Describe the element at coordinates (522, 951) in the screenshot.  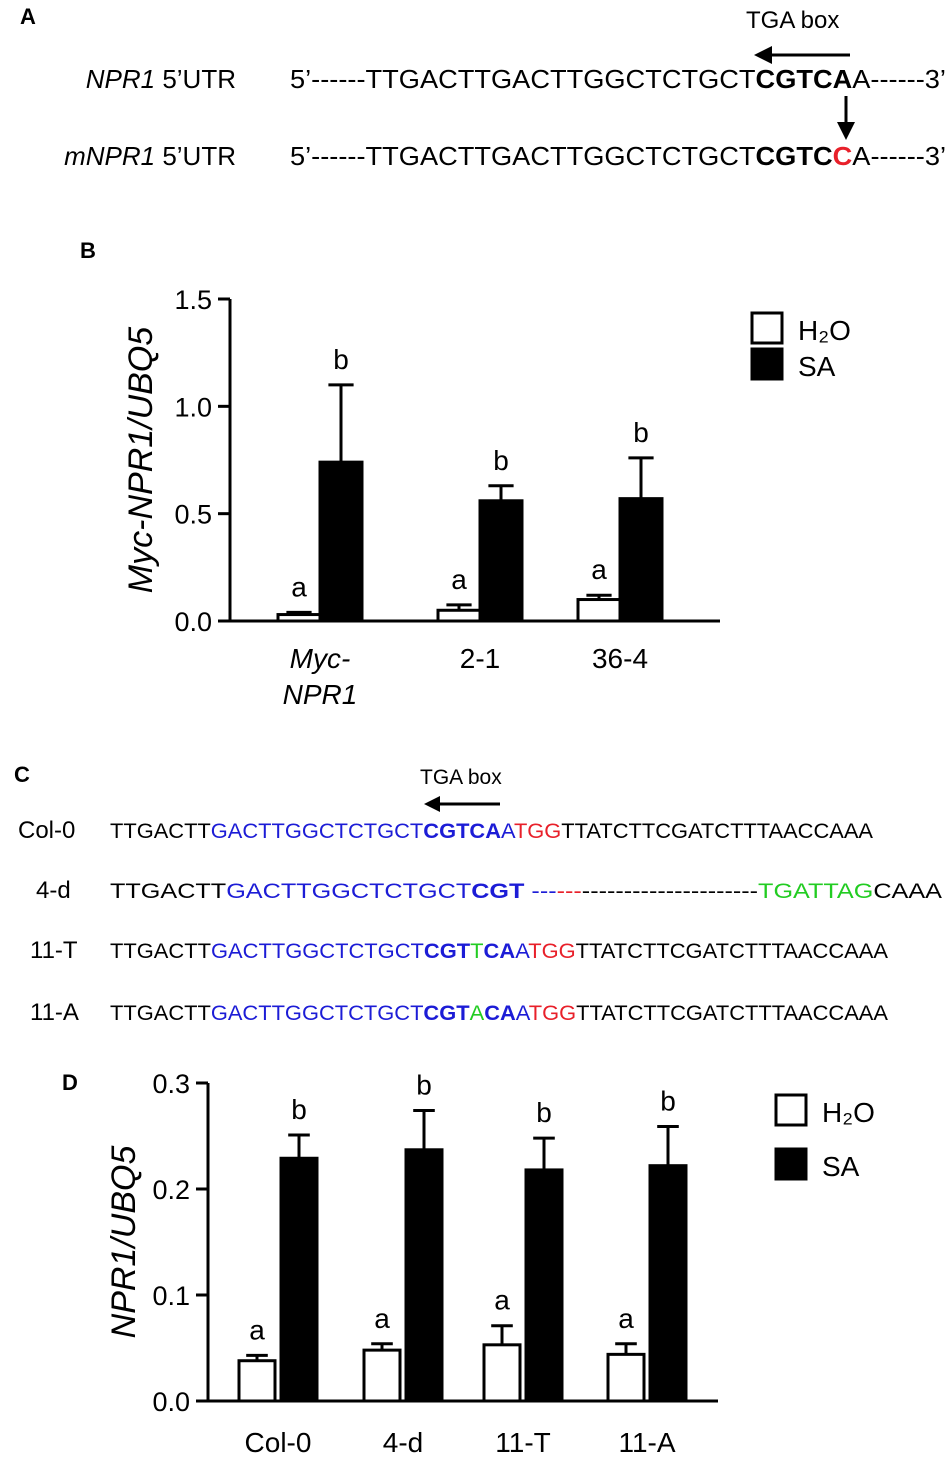
I see `panel-c-seq-2-segment-5: A` at that location.